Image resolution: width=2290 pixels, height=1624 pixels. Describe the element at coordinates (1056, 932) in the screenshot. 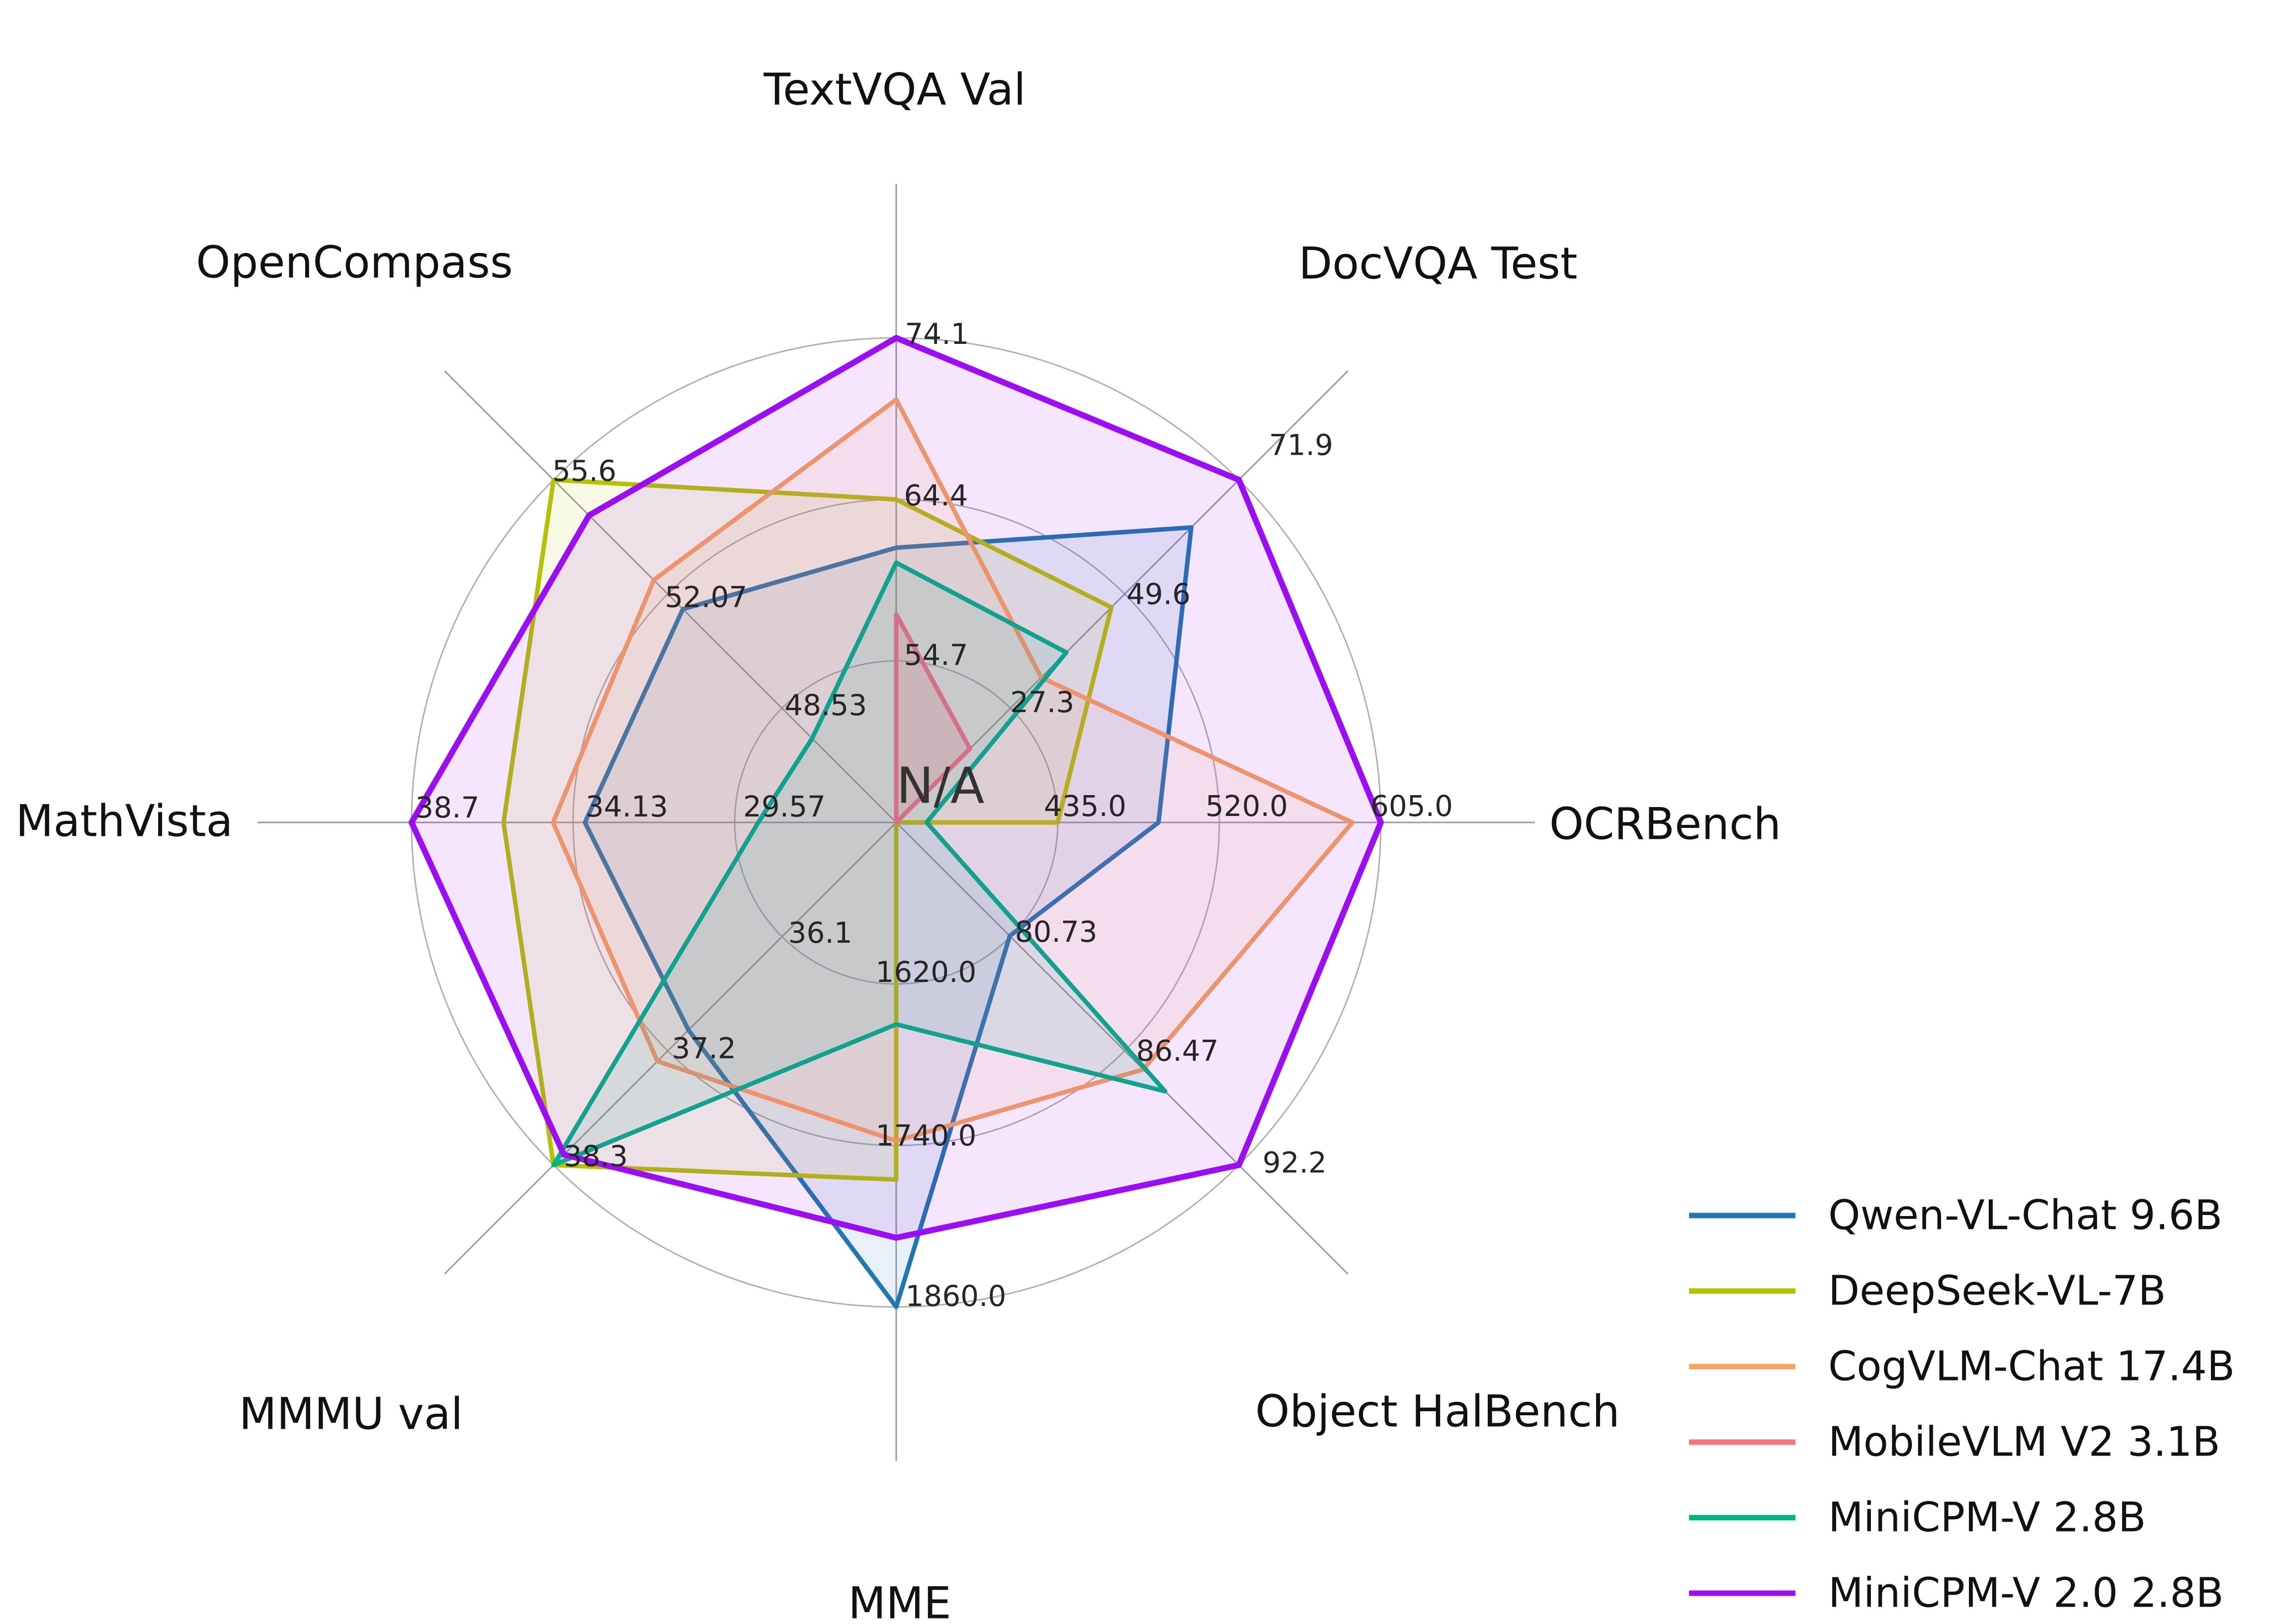

I see `tick-label-axis3-0: 80.73` at that location.